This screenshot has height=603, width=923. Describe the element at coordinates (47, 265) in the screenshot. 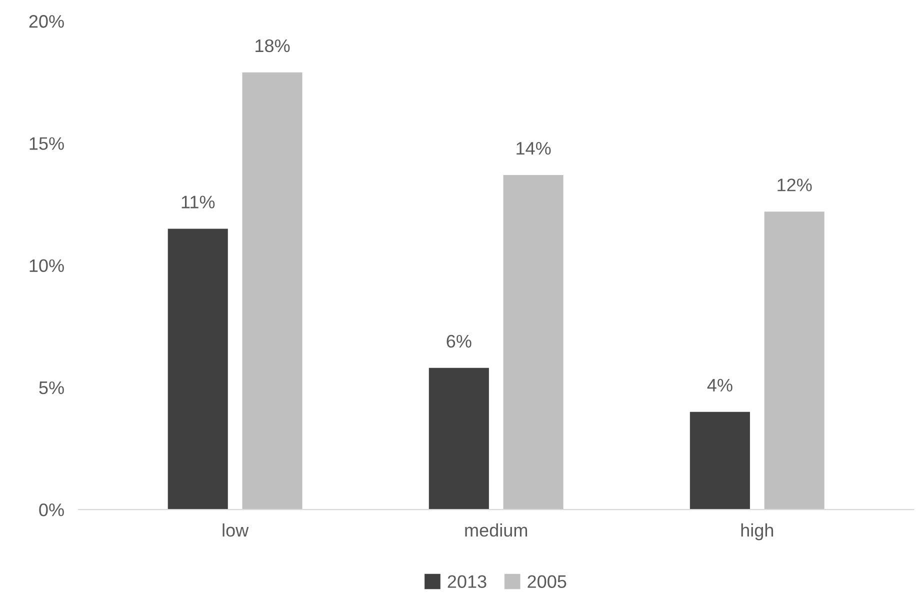

I see `y-tick-label: 10%` at that location.